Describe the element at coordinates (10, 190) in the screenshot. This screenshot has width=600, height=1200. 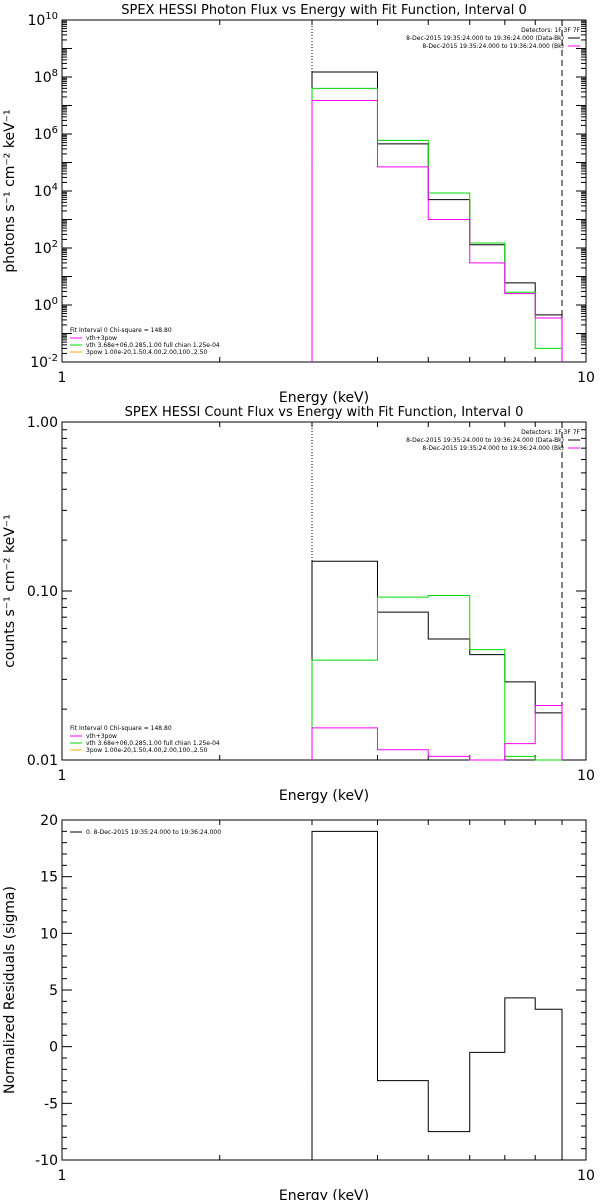
I see `y-axis-label: photons s⁻¹ cm⁻² keV⁻¹` at that location.